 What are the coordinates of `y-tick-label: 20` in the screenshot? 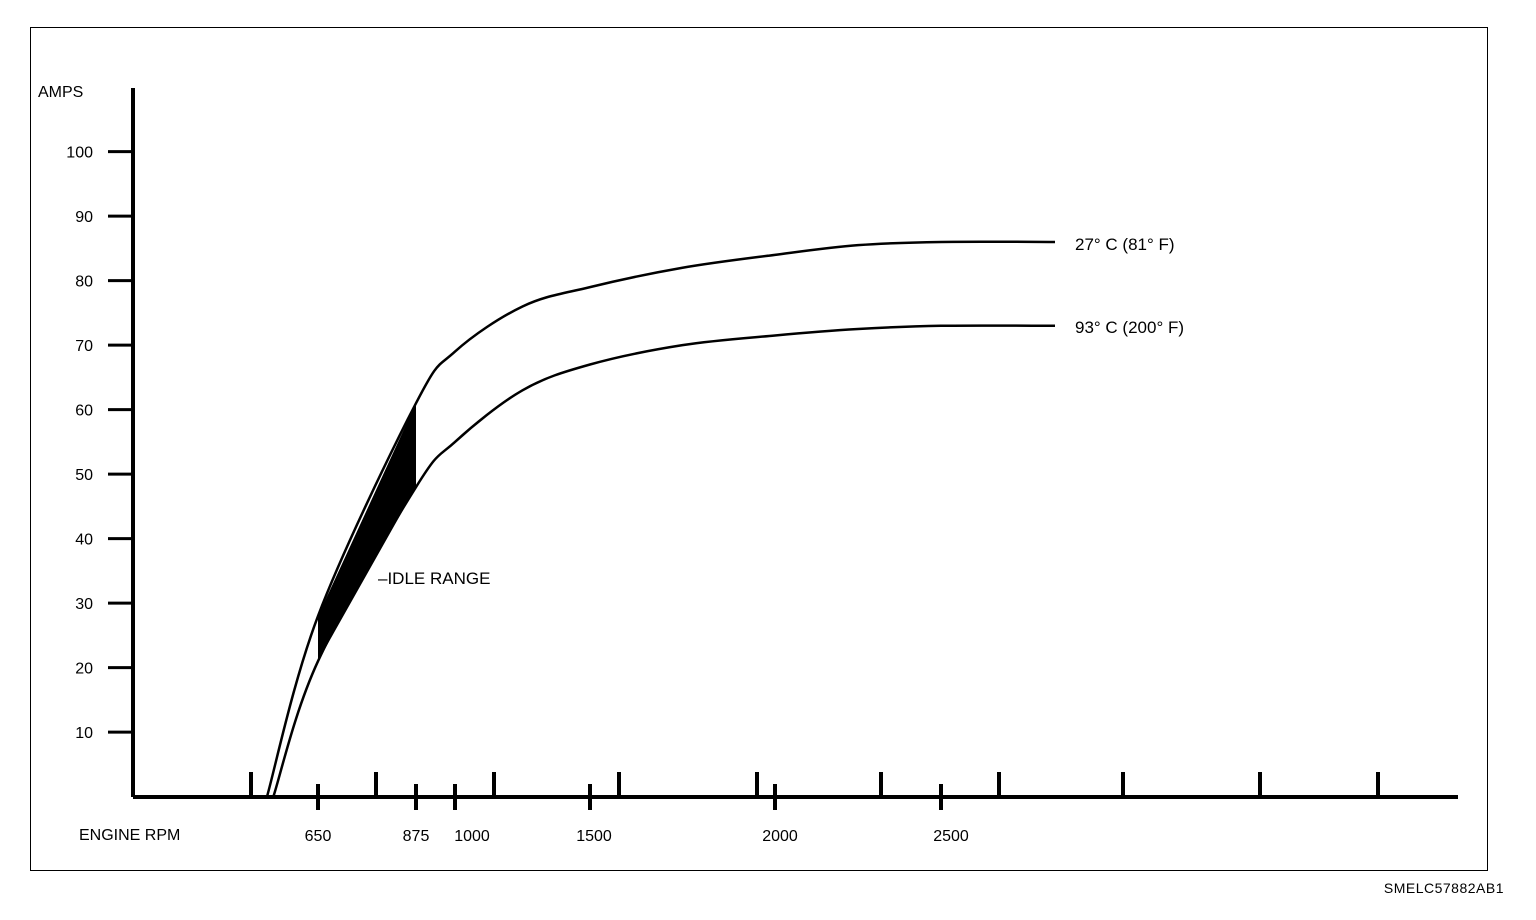 It's located at (84, 669).